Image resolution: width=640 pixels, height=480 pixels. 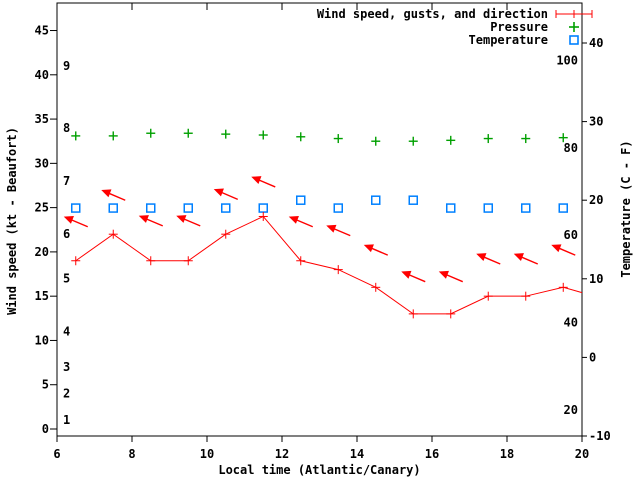 What do you see at coordinates (12, 221) in the screenshot?
I see `left-axis-title: Wind speed (kt - Beaufort)` at bounding box center [12, 221].